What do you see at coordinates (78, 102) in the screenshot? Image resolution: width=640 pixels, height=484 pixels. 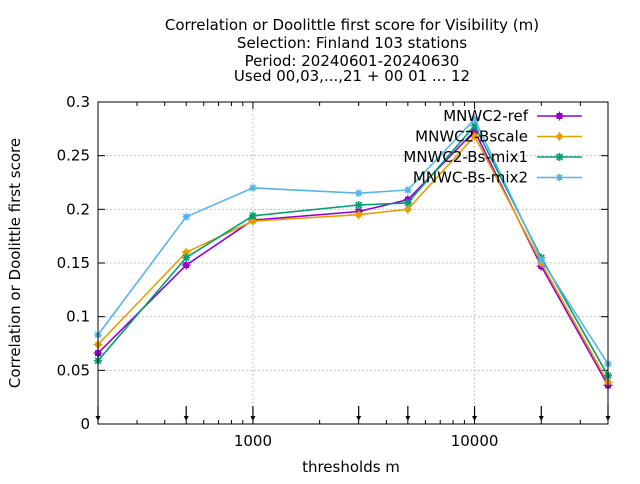 I see `y-tick-label: 0.3` at bounding box center [78, 102].